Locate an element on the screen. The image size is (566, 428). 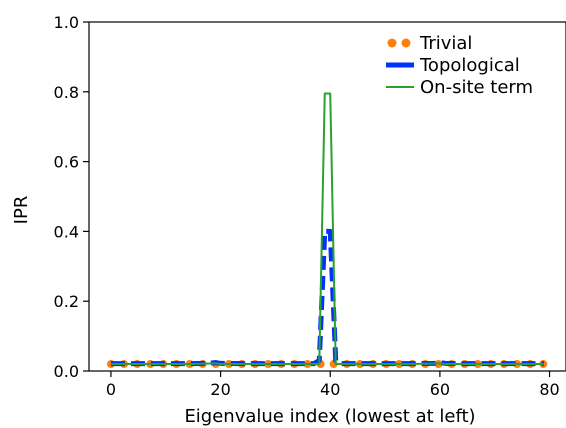
legend-label-topological: Topological is located at coordinates (469, 65).